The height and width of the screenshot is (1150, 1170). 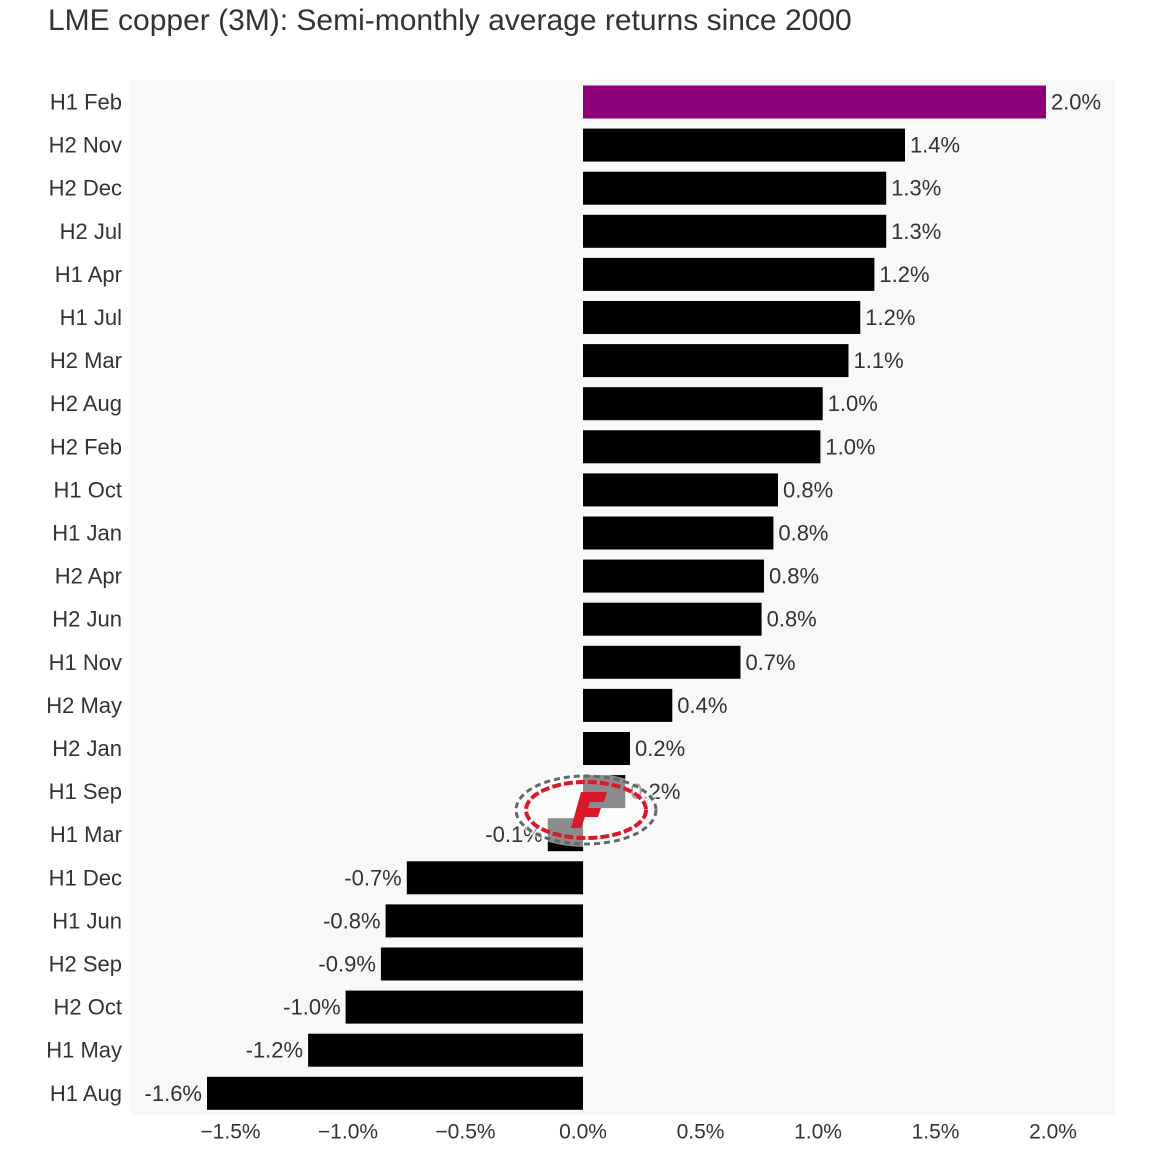 I want to click on x-tick-label: −1.0%, so click(x=348, y=1132).